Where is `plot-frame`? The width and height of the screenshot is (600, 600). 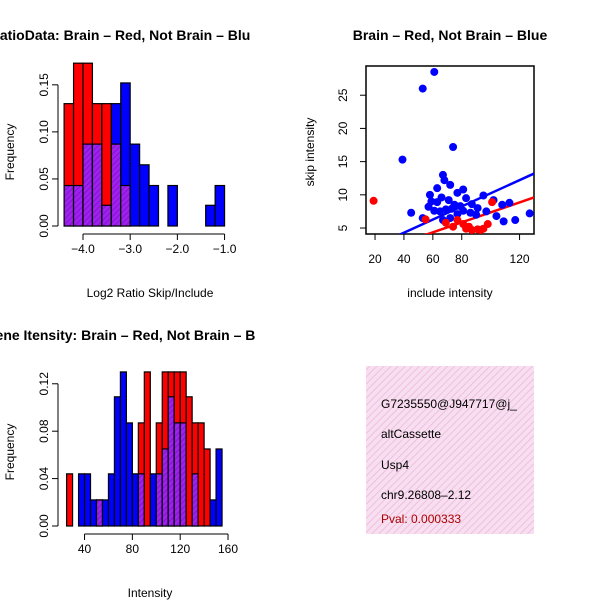
plot-frame is located at coordinates (450, 150).